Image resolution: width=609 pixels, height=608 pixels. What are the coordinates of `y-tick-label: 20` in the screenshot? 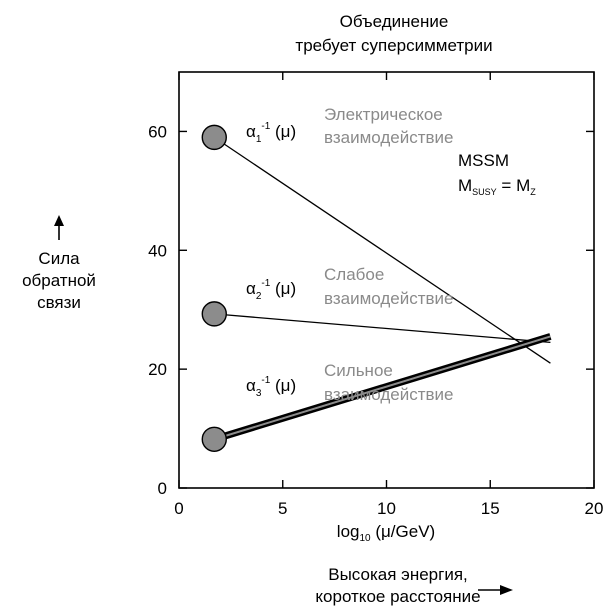 It's located at (157, 369).